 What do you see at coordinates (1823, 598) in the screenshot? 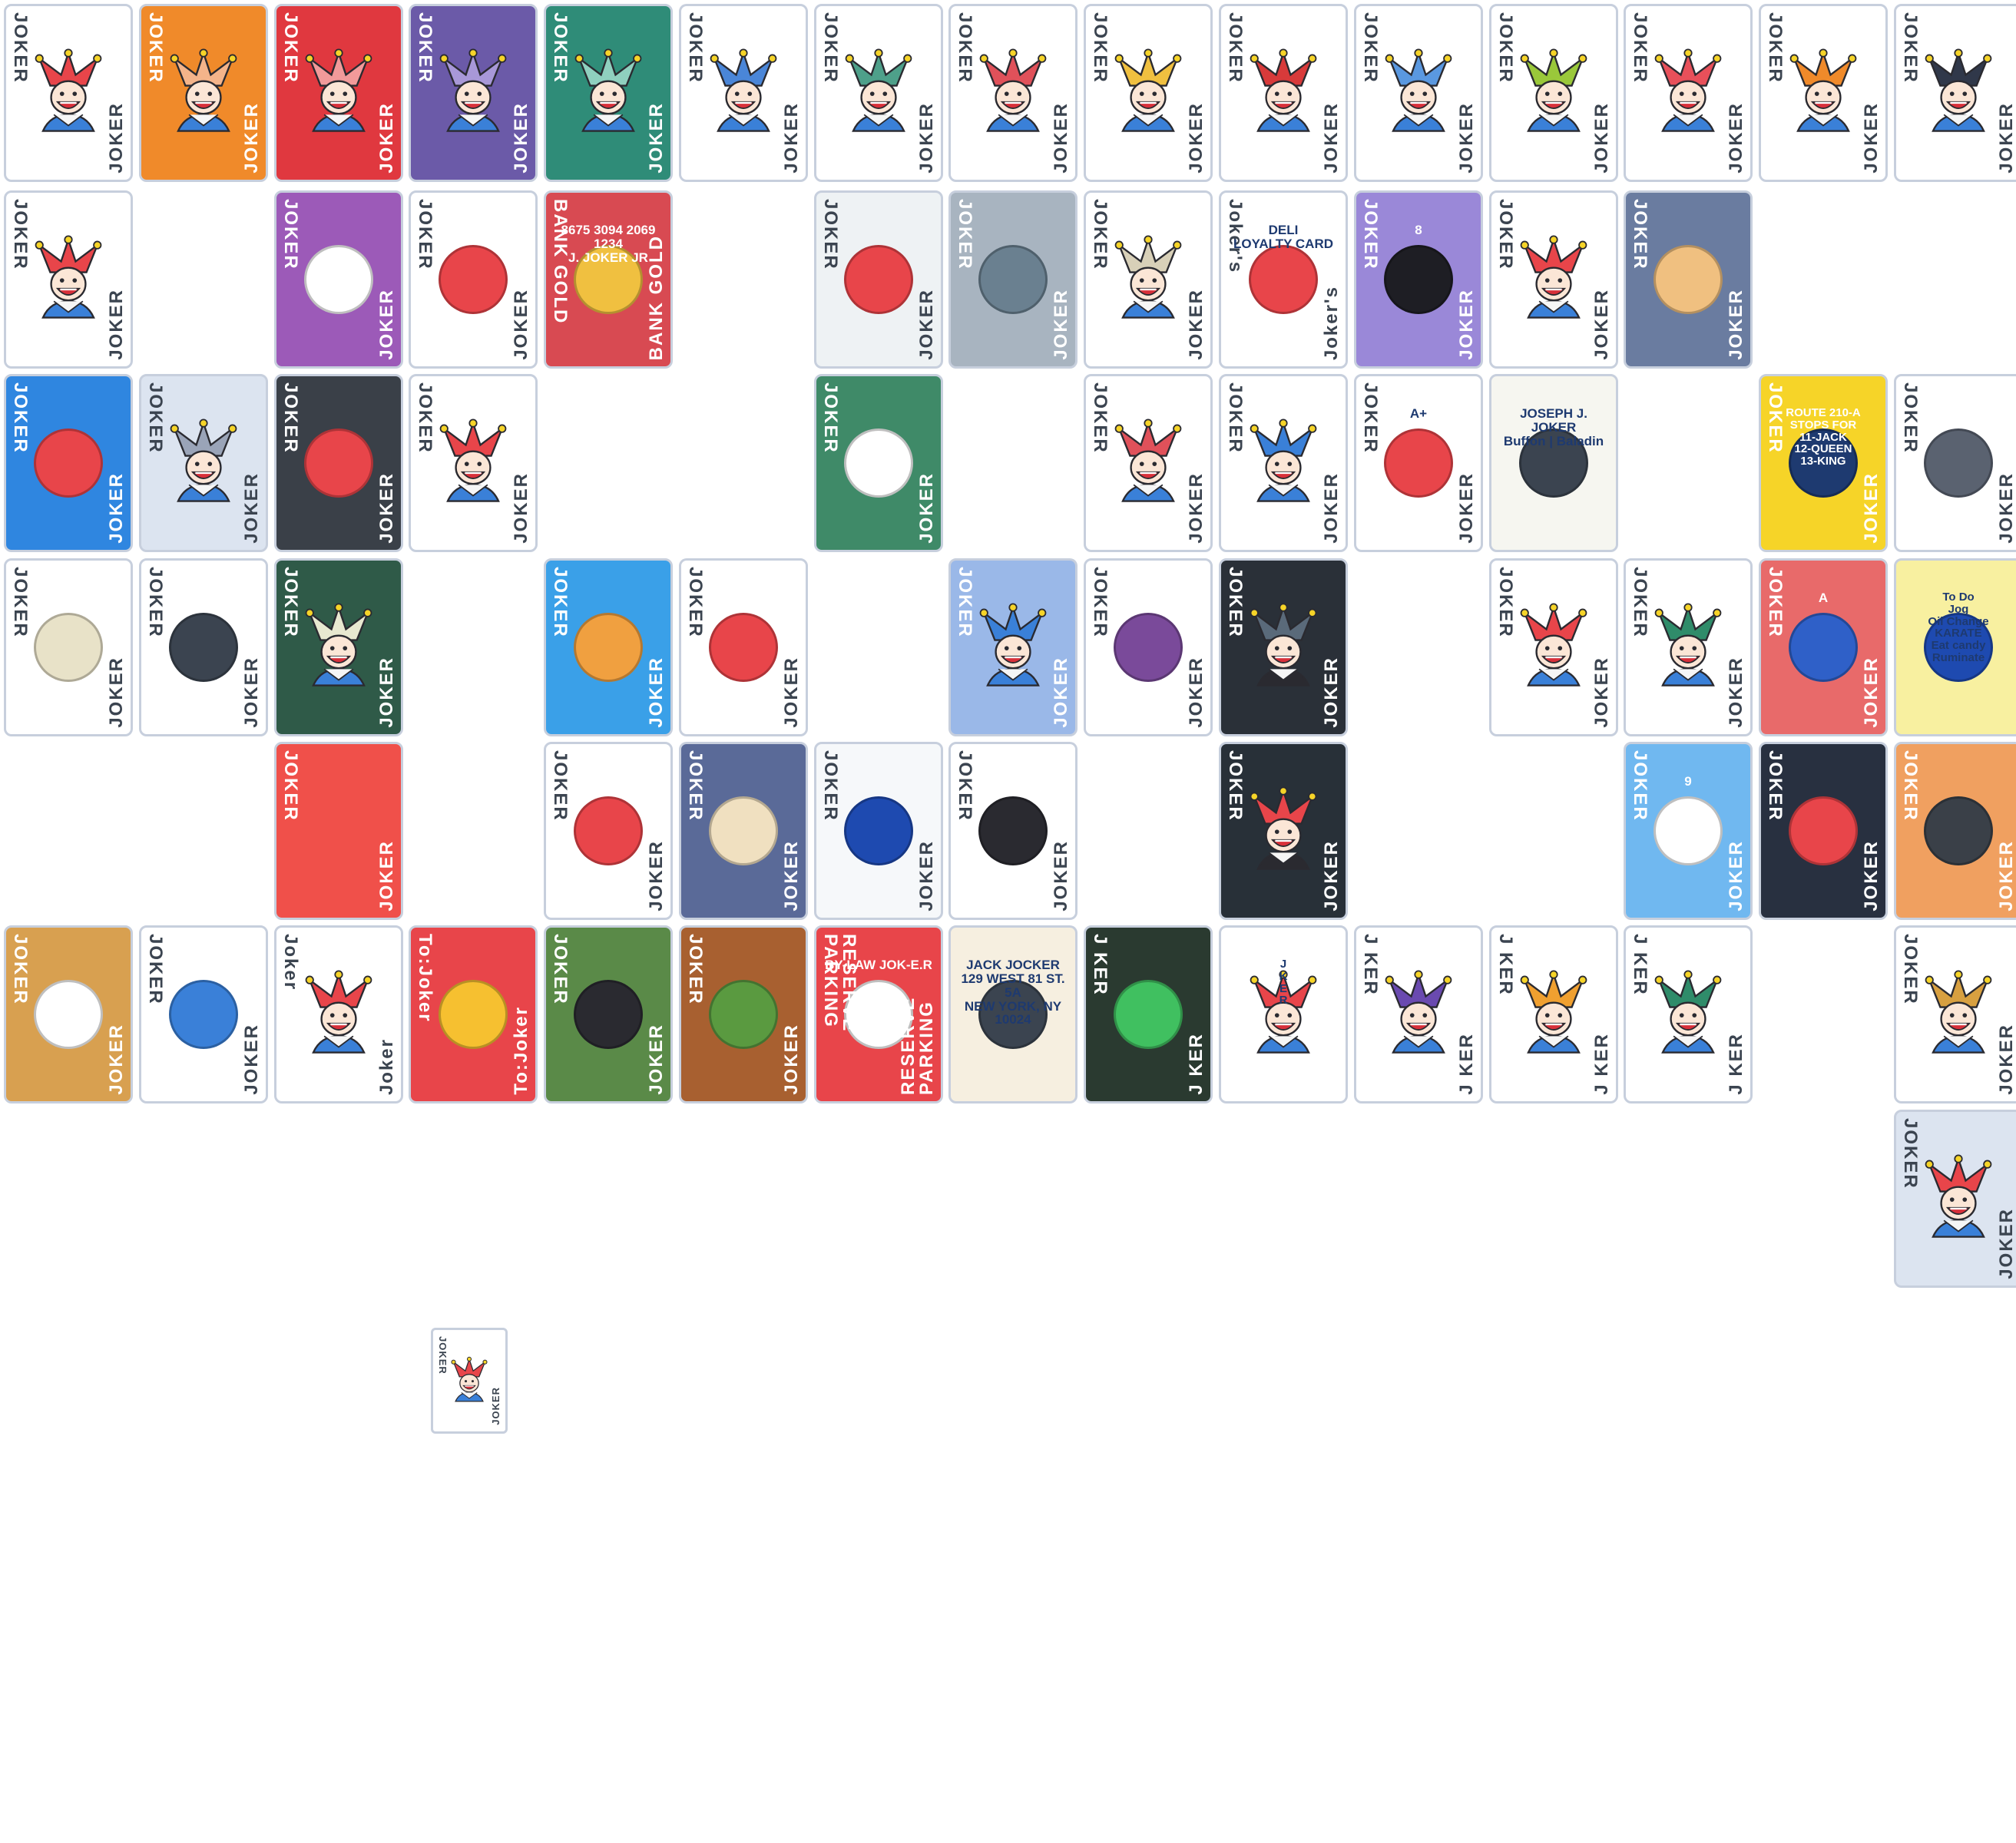
I see `card-text-line: A` at bounding box center [1823, 598].